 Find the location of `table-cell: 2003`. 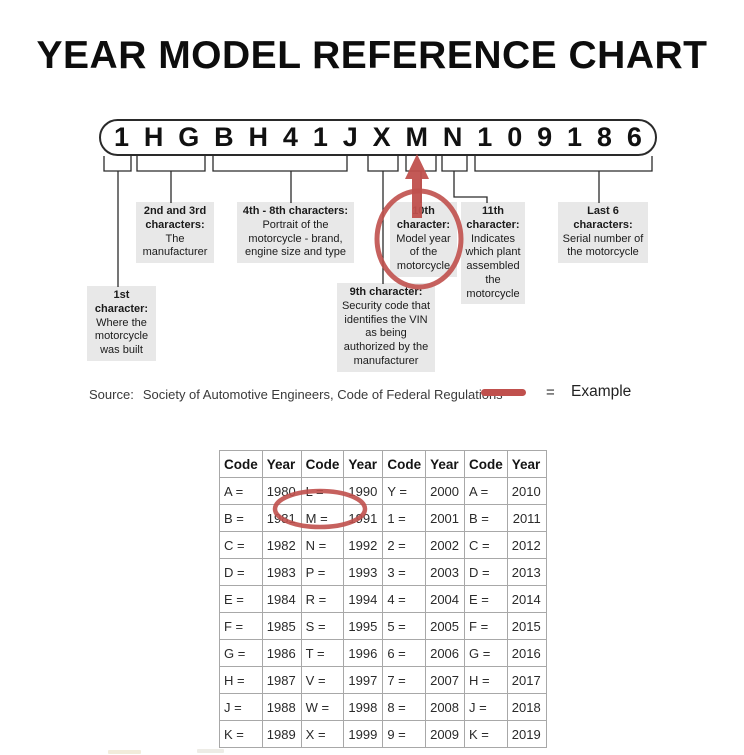

table-cell: 2003 is located at coordinates (445, 572).